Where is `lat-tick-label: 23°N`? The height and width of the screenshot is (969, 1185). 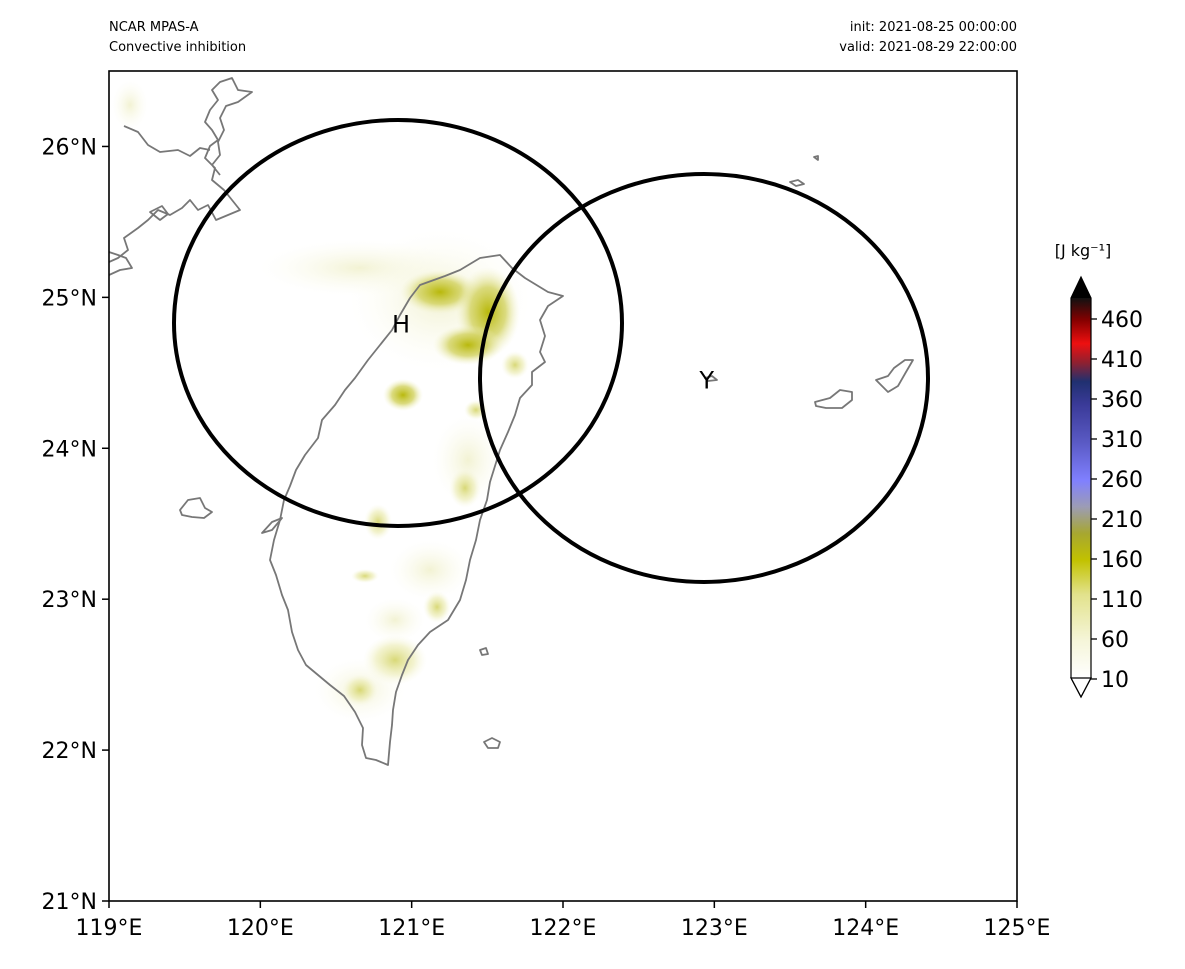 lat-tick-label: 23°N is located at coordinates (69, 600).